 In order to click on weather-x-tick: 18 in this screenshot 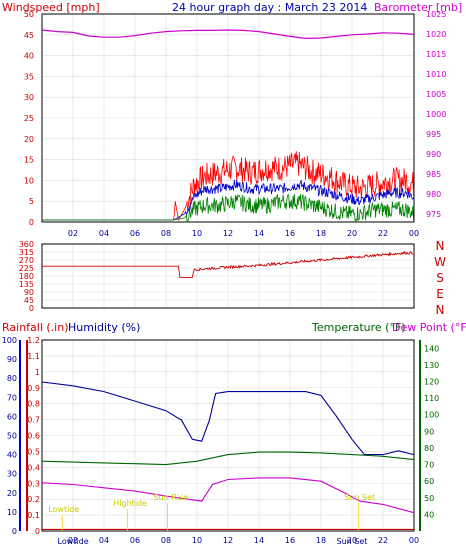, I will do `click(321, 540)`.